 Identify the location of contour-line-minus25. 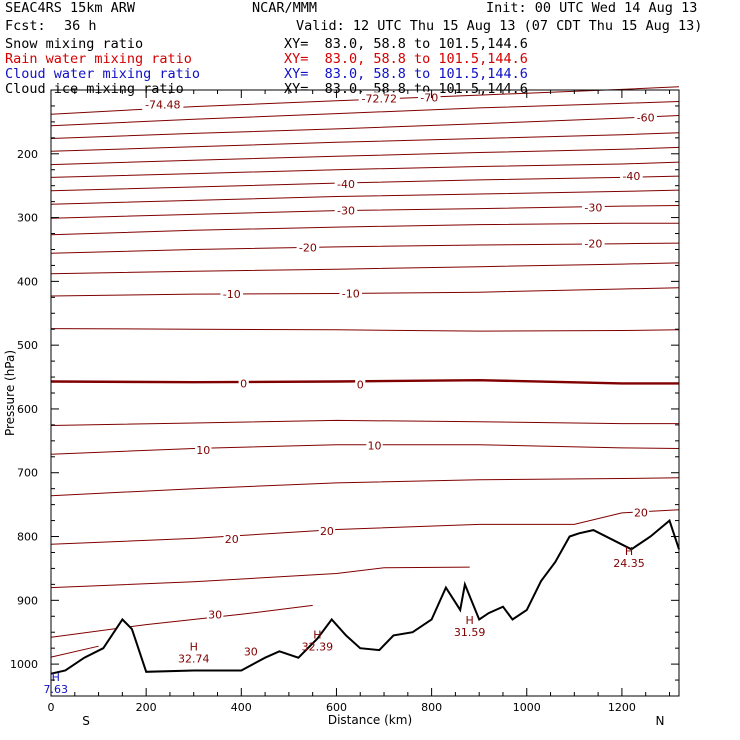
(364, 229).